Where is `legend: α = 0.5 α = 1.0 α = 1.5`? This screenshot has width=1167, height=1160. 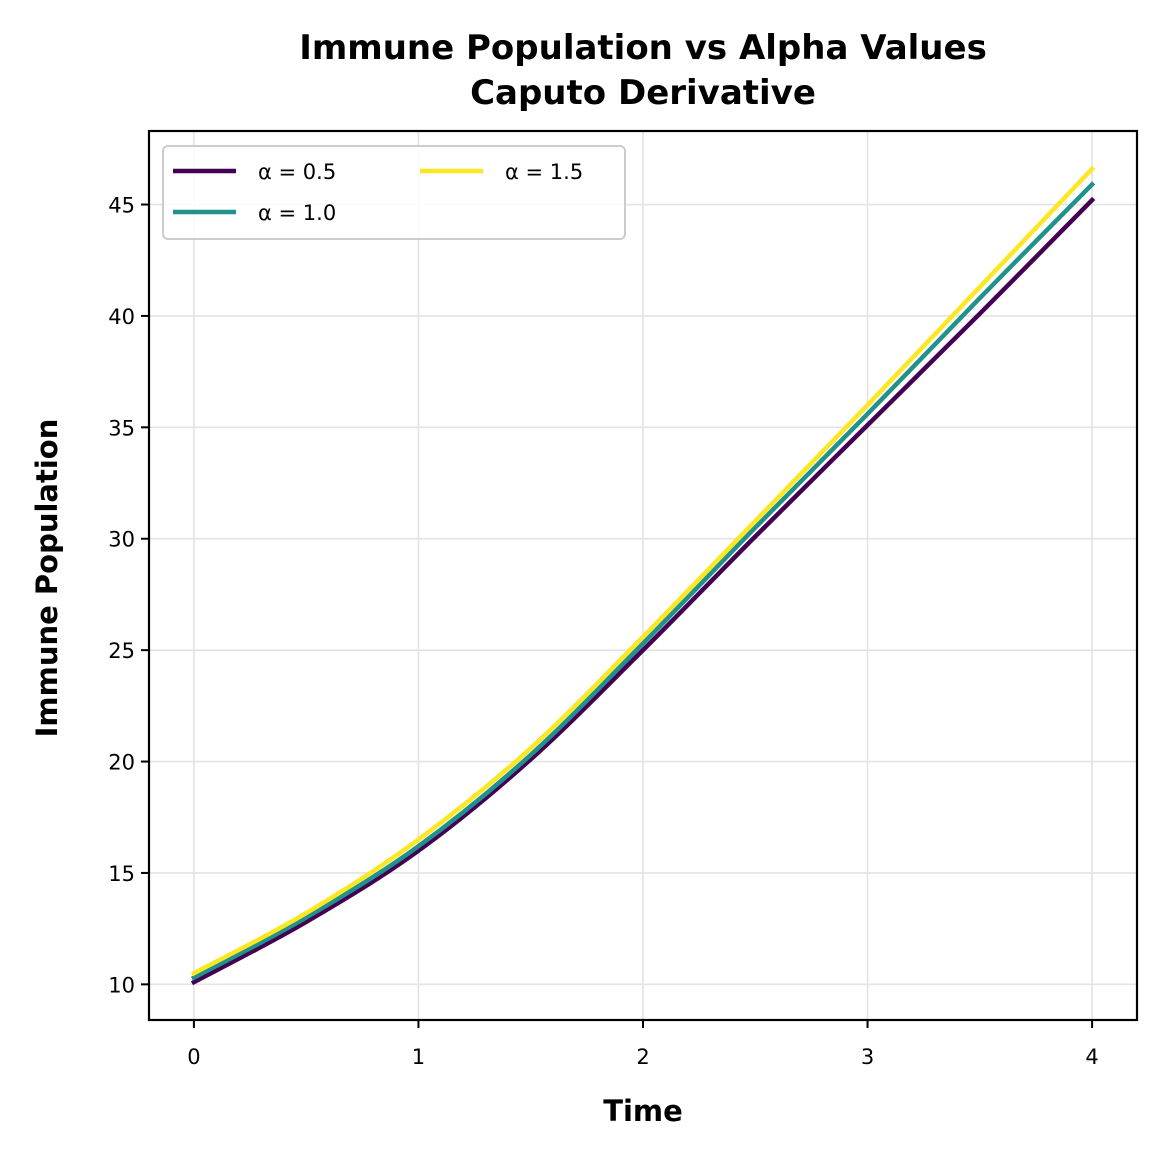 legend: α = 0.5 α = 1.0 α = 1.5 is located at coordinates (394, 192).